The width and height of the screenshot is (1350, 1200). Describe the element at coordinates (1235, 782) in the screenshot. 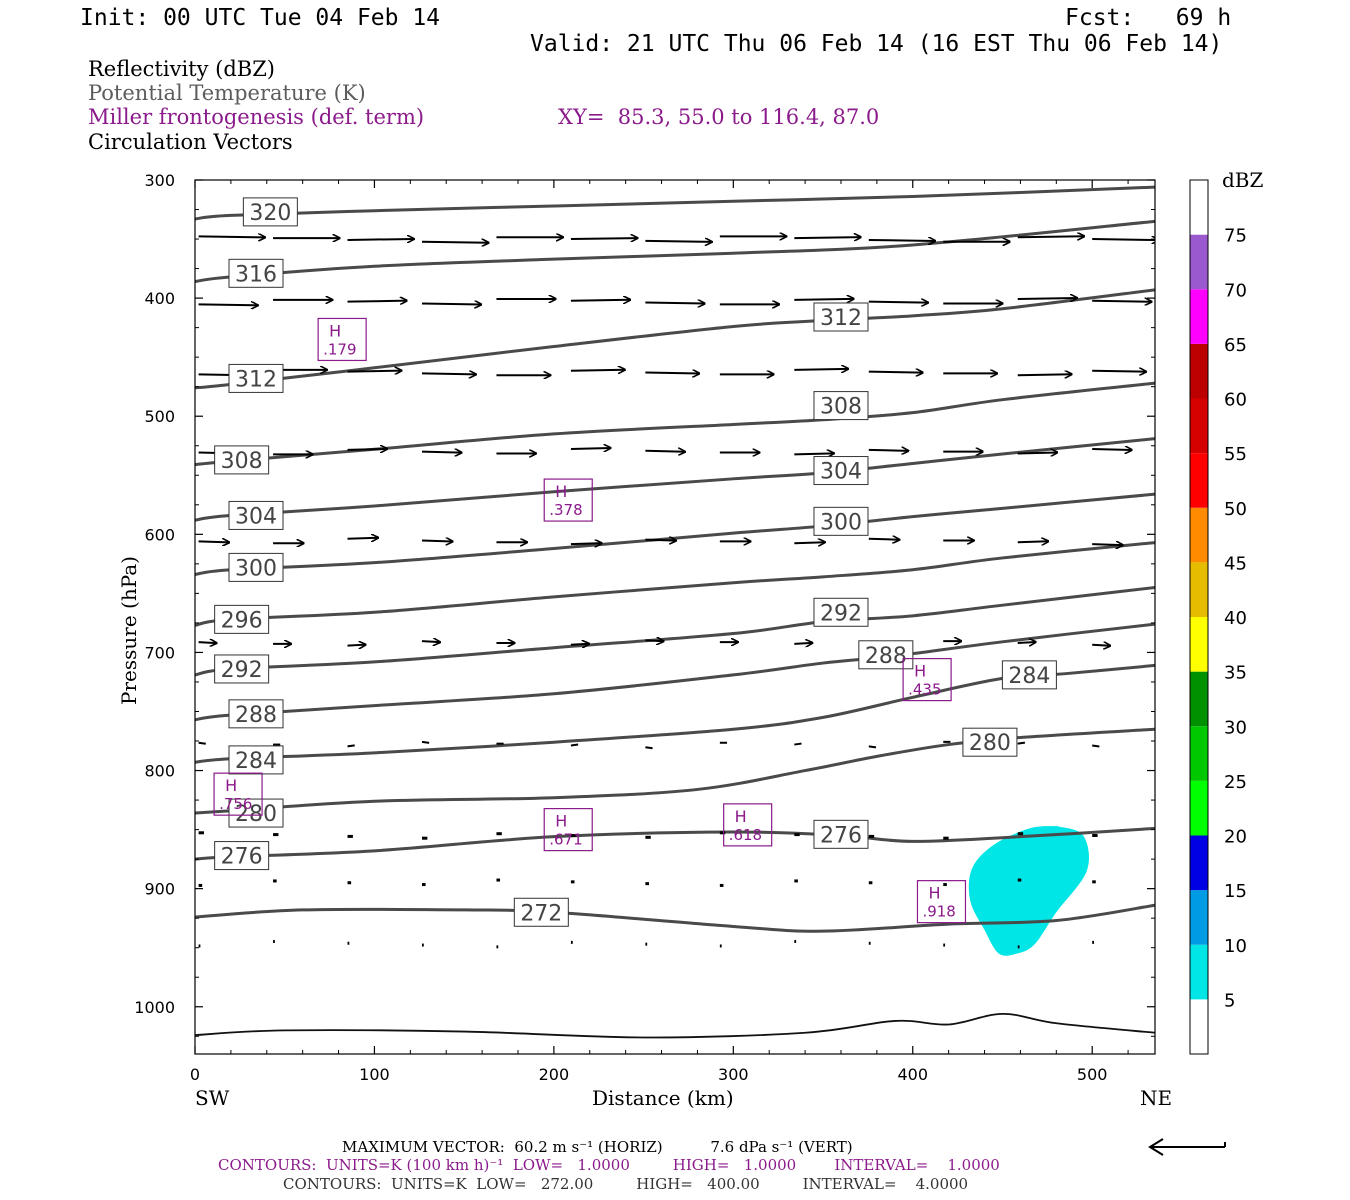

I see `colorbar-label: 25` at that location.